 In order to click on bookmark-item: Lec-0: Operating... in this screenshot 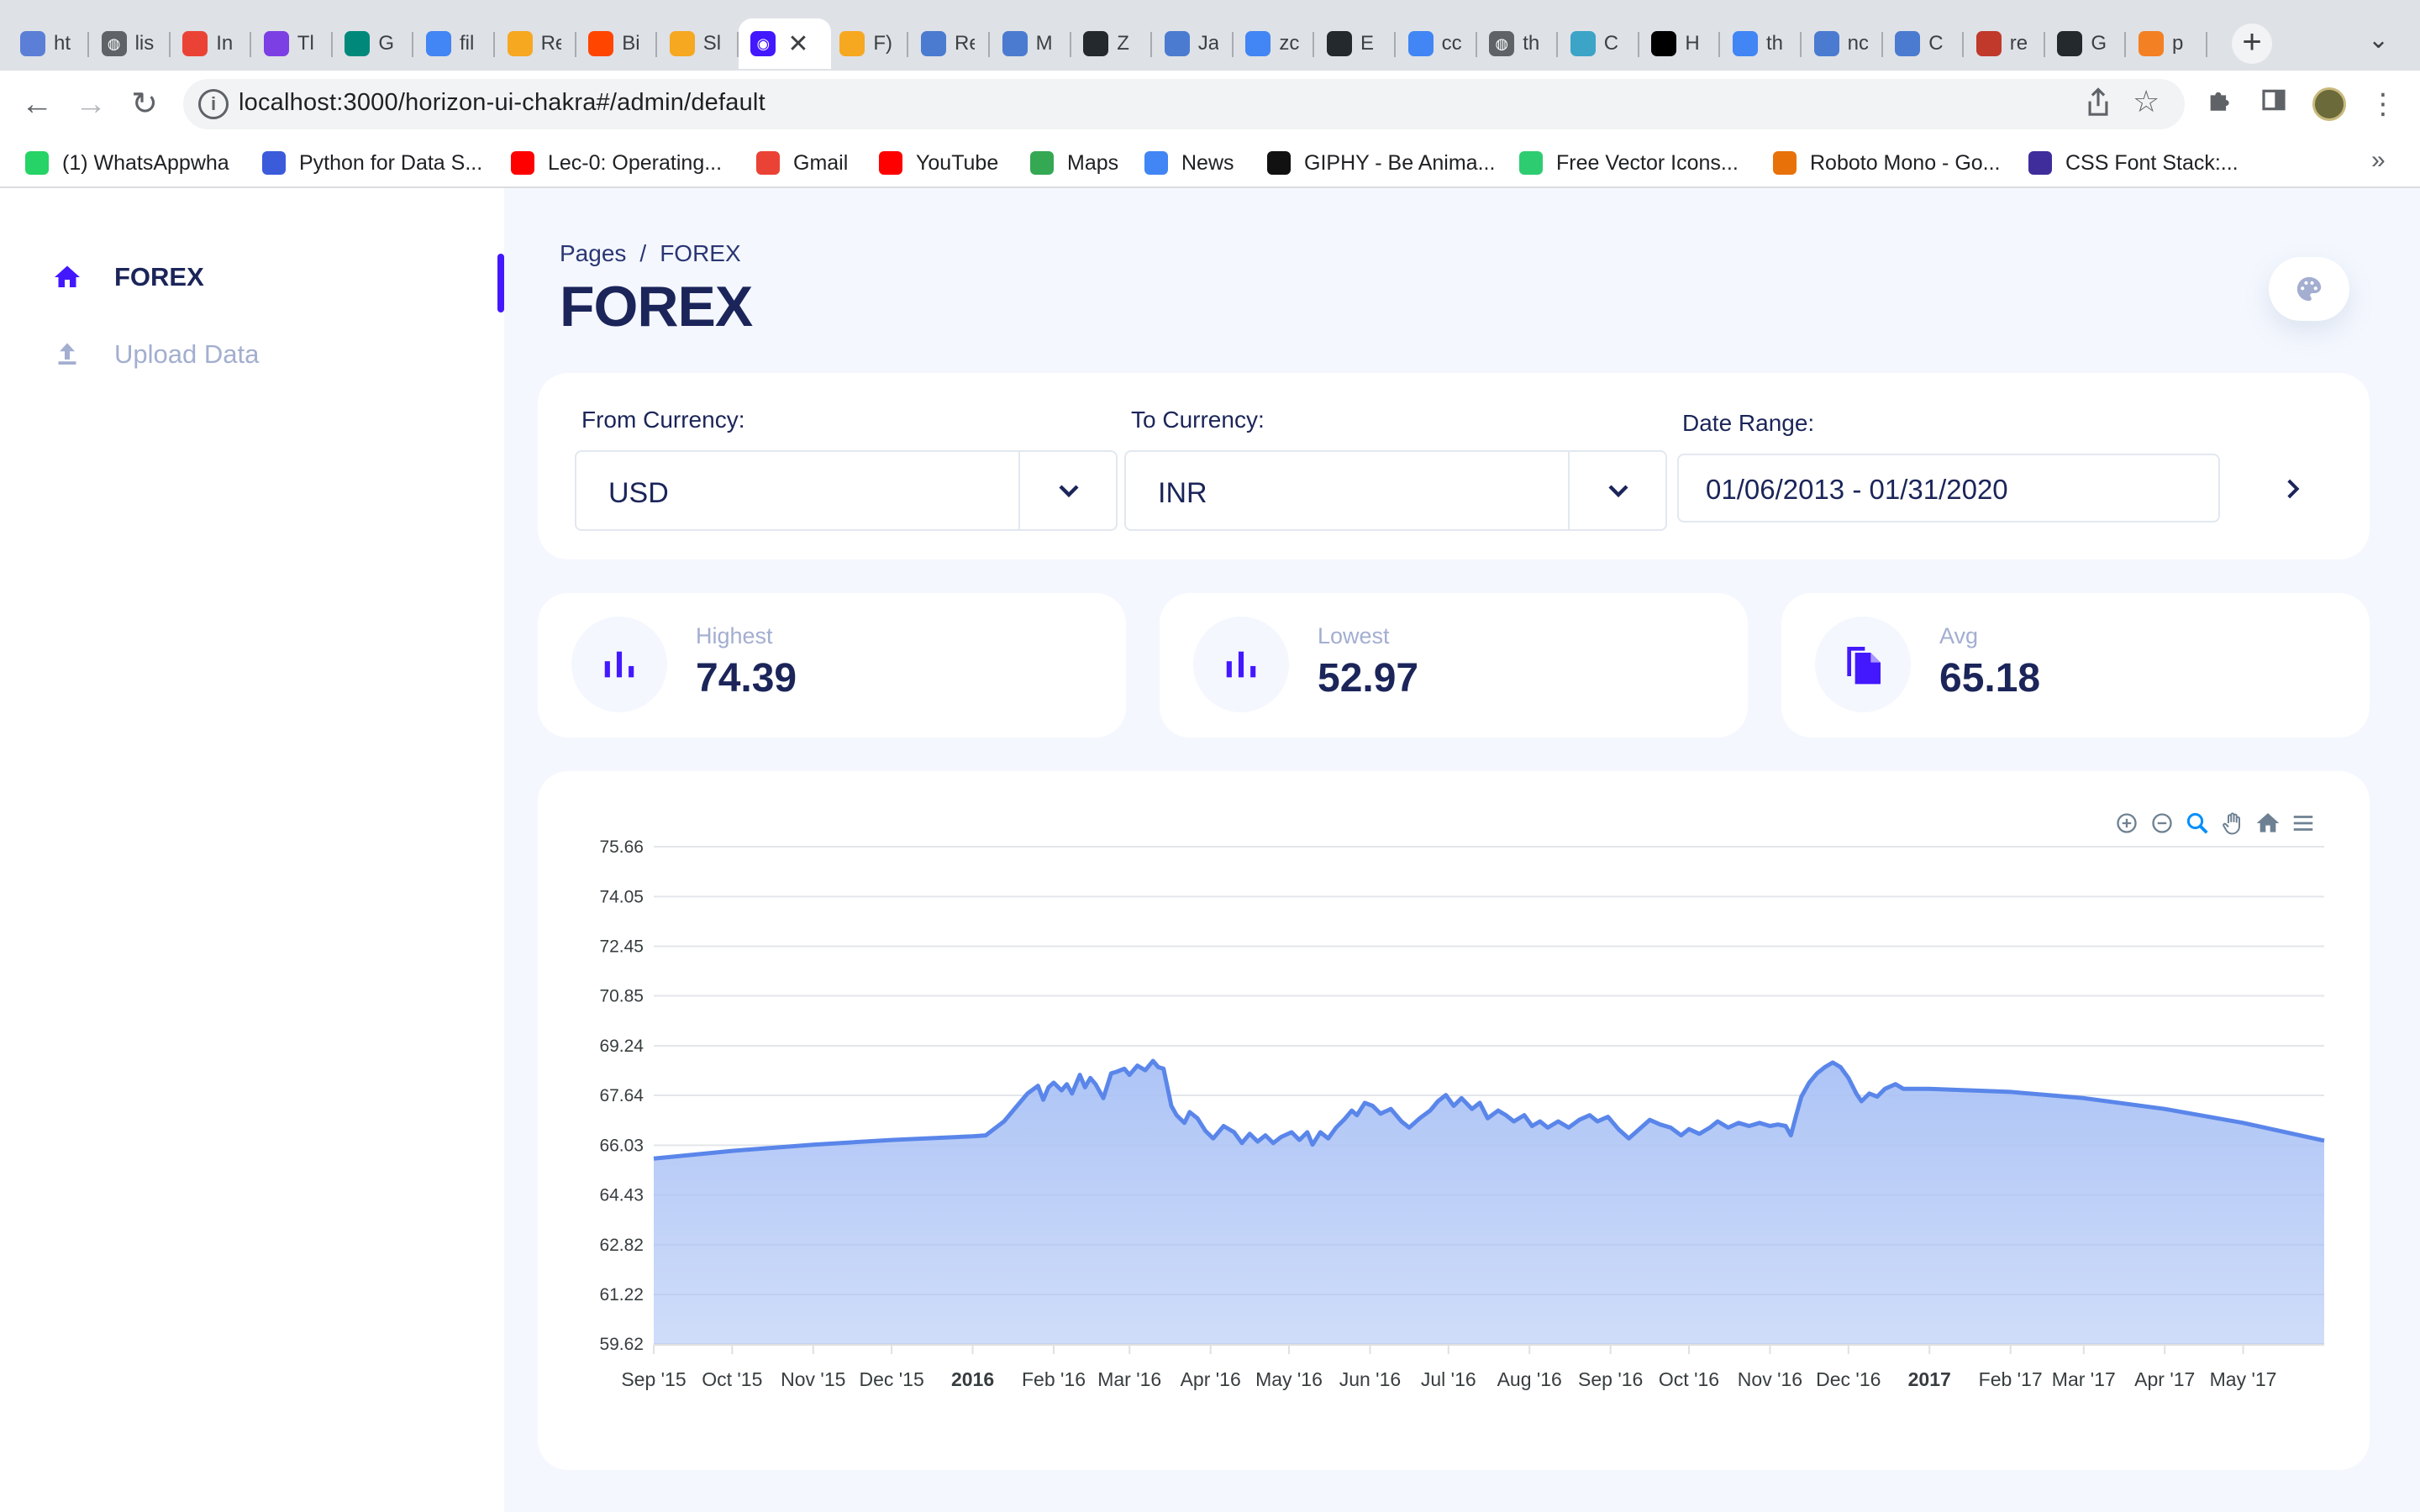, I will do `click(616, 162)`.